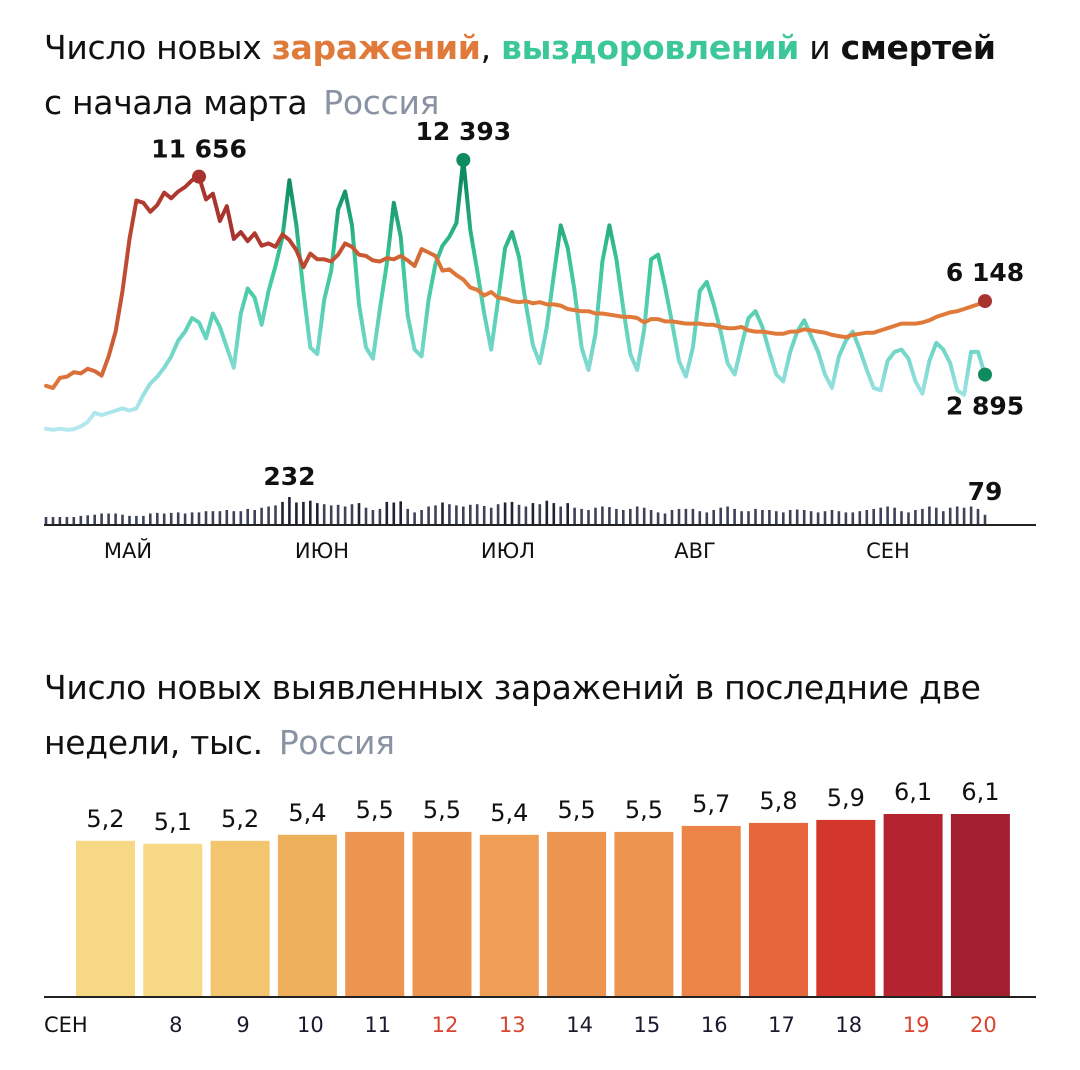 The image size is (1080, 1070). What do you see at coordinates (445, 1025) in the screenshot?
I see `day-label: 12` at bounding box center [445, 1025].